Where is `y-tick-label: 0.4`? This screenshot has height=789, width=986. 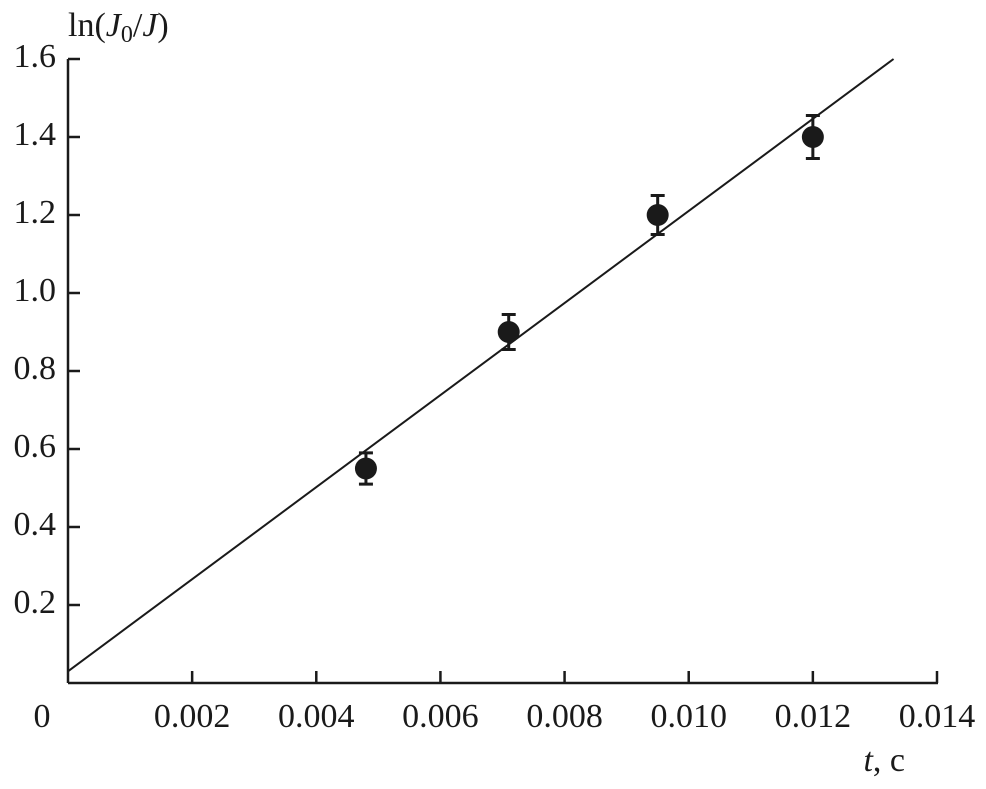 y-tick-label: 0.4 is located at coordinates (35, 524).